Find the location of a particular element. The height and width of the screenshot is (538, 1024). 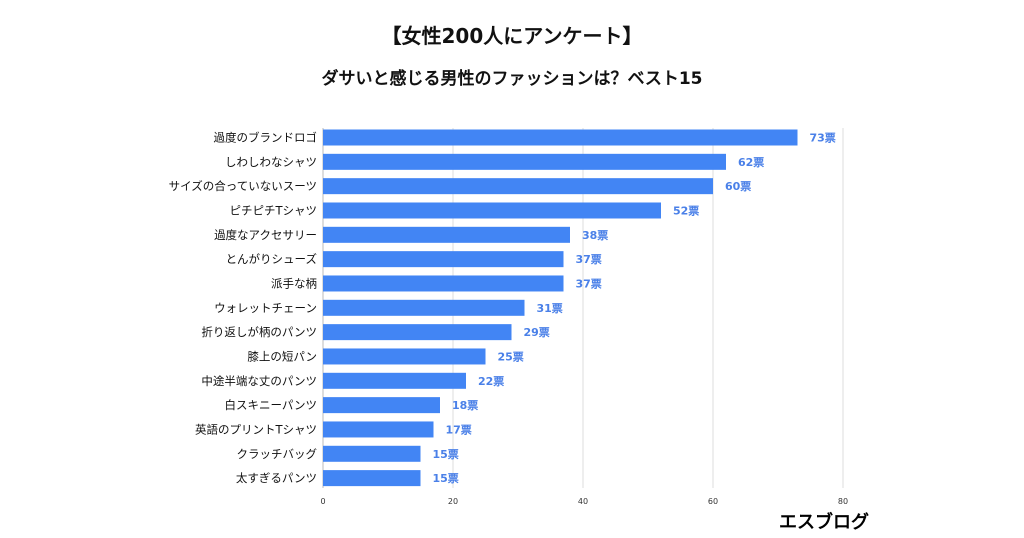

x-tick-label: 80 is located at coordinates (843, 501).